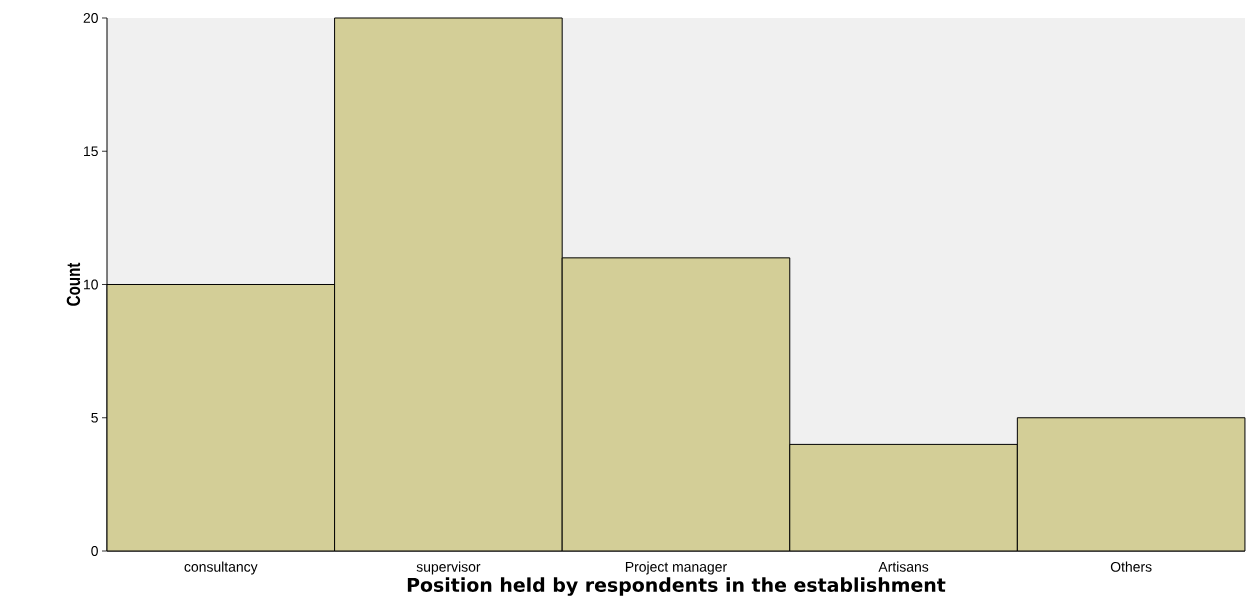 The height and width of the screenshot is (616, 1247). I want to click on x-tick-label: supervisor, so click(448, 568).